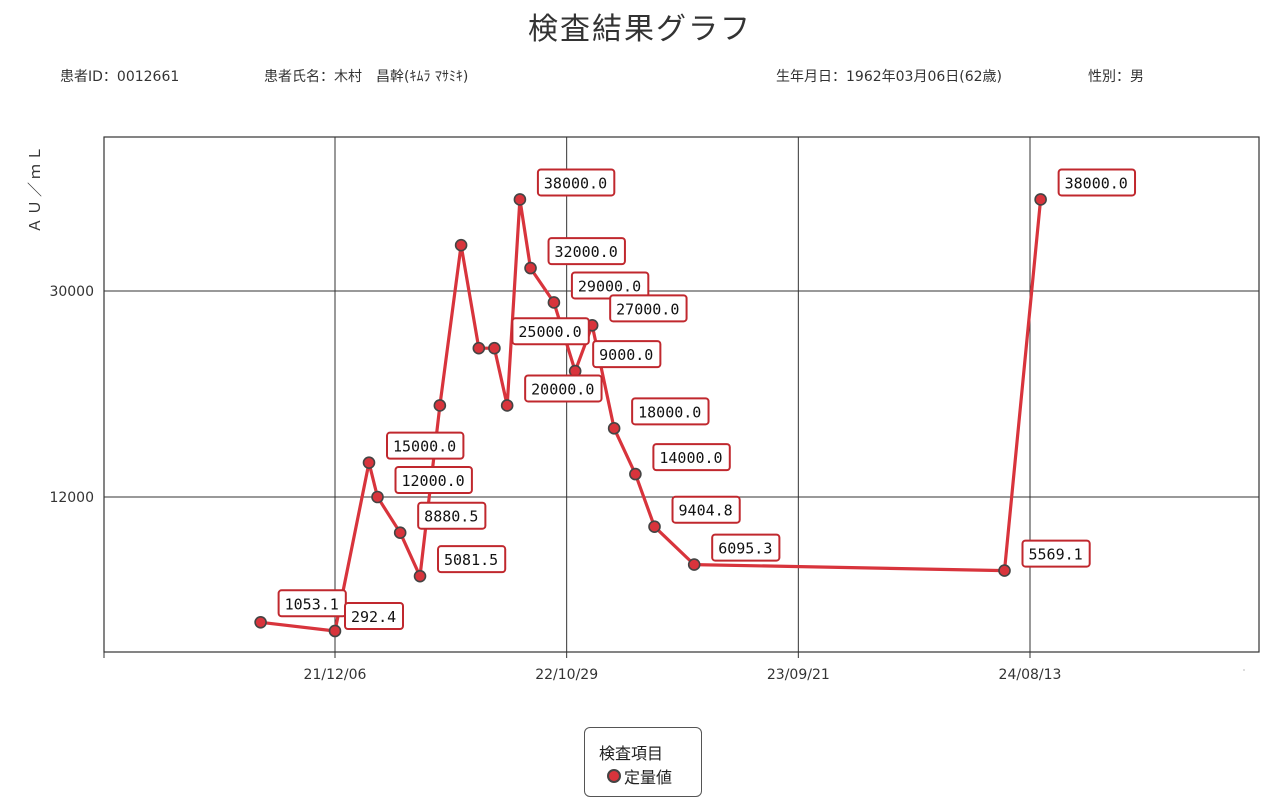 Image resolution: width=1280 pixels, height=797 pixels. What do you see at coordinates (889, 77) in the screenshot?
I see `patient-birthdate: 生年月日：1962年03月06日(62歳)` at bounding box center [889, 77].